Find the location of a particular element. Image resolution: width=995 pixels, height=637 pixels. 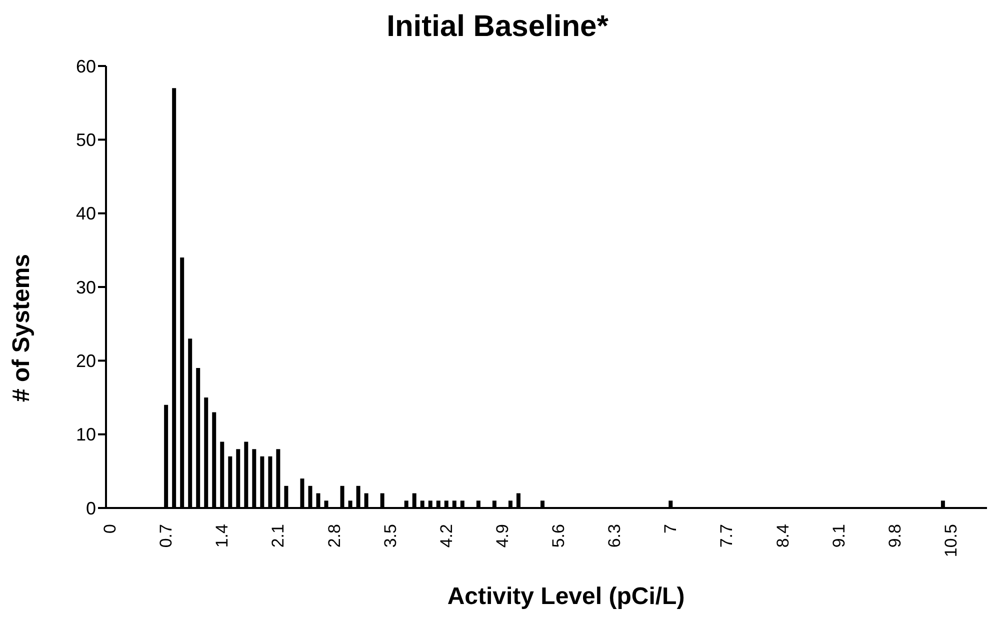

y-tick-label: 50 is located at coordinates (86, 140).